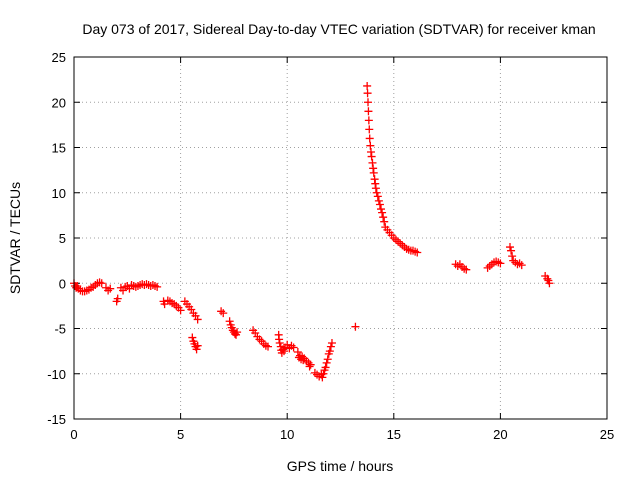 The height and width of the screenshot is (480, 640). What do you see at coordinates (607, 434) in the screenshot?
I see `x-tick-label: 25` at bounding box center [607, 434].